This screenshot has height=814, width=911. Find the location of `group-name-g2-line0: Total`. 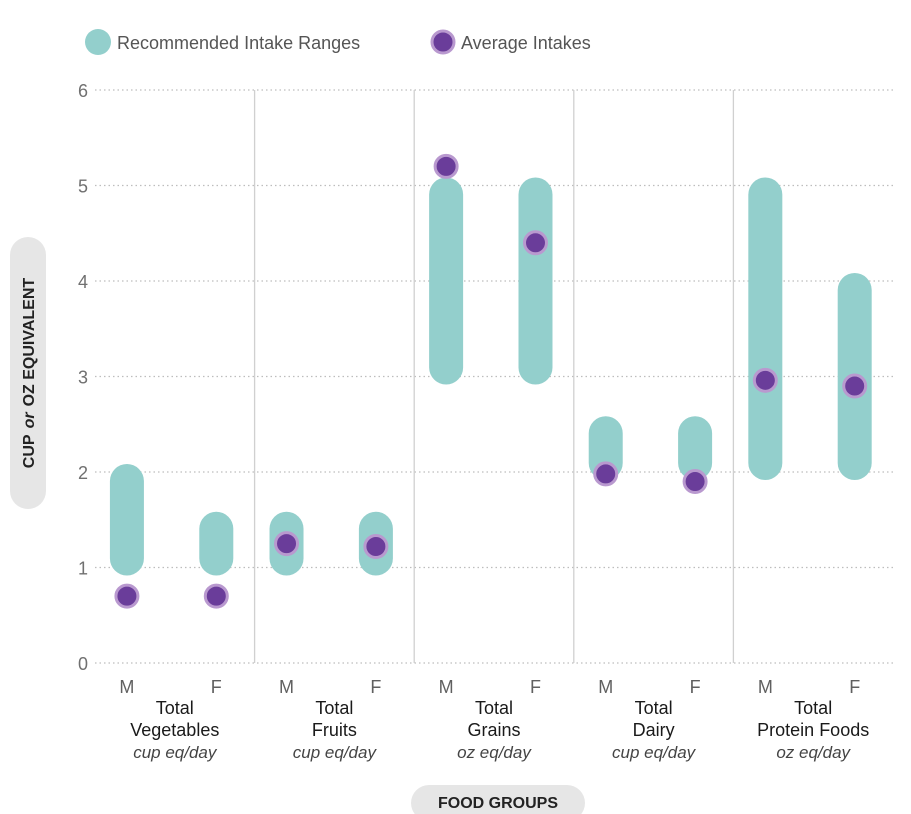

group-name-g2-line0: Total is located at coordinates (494, 708).